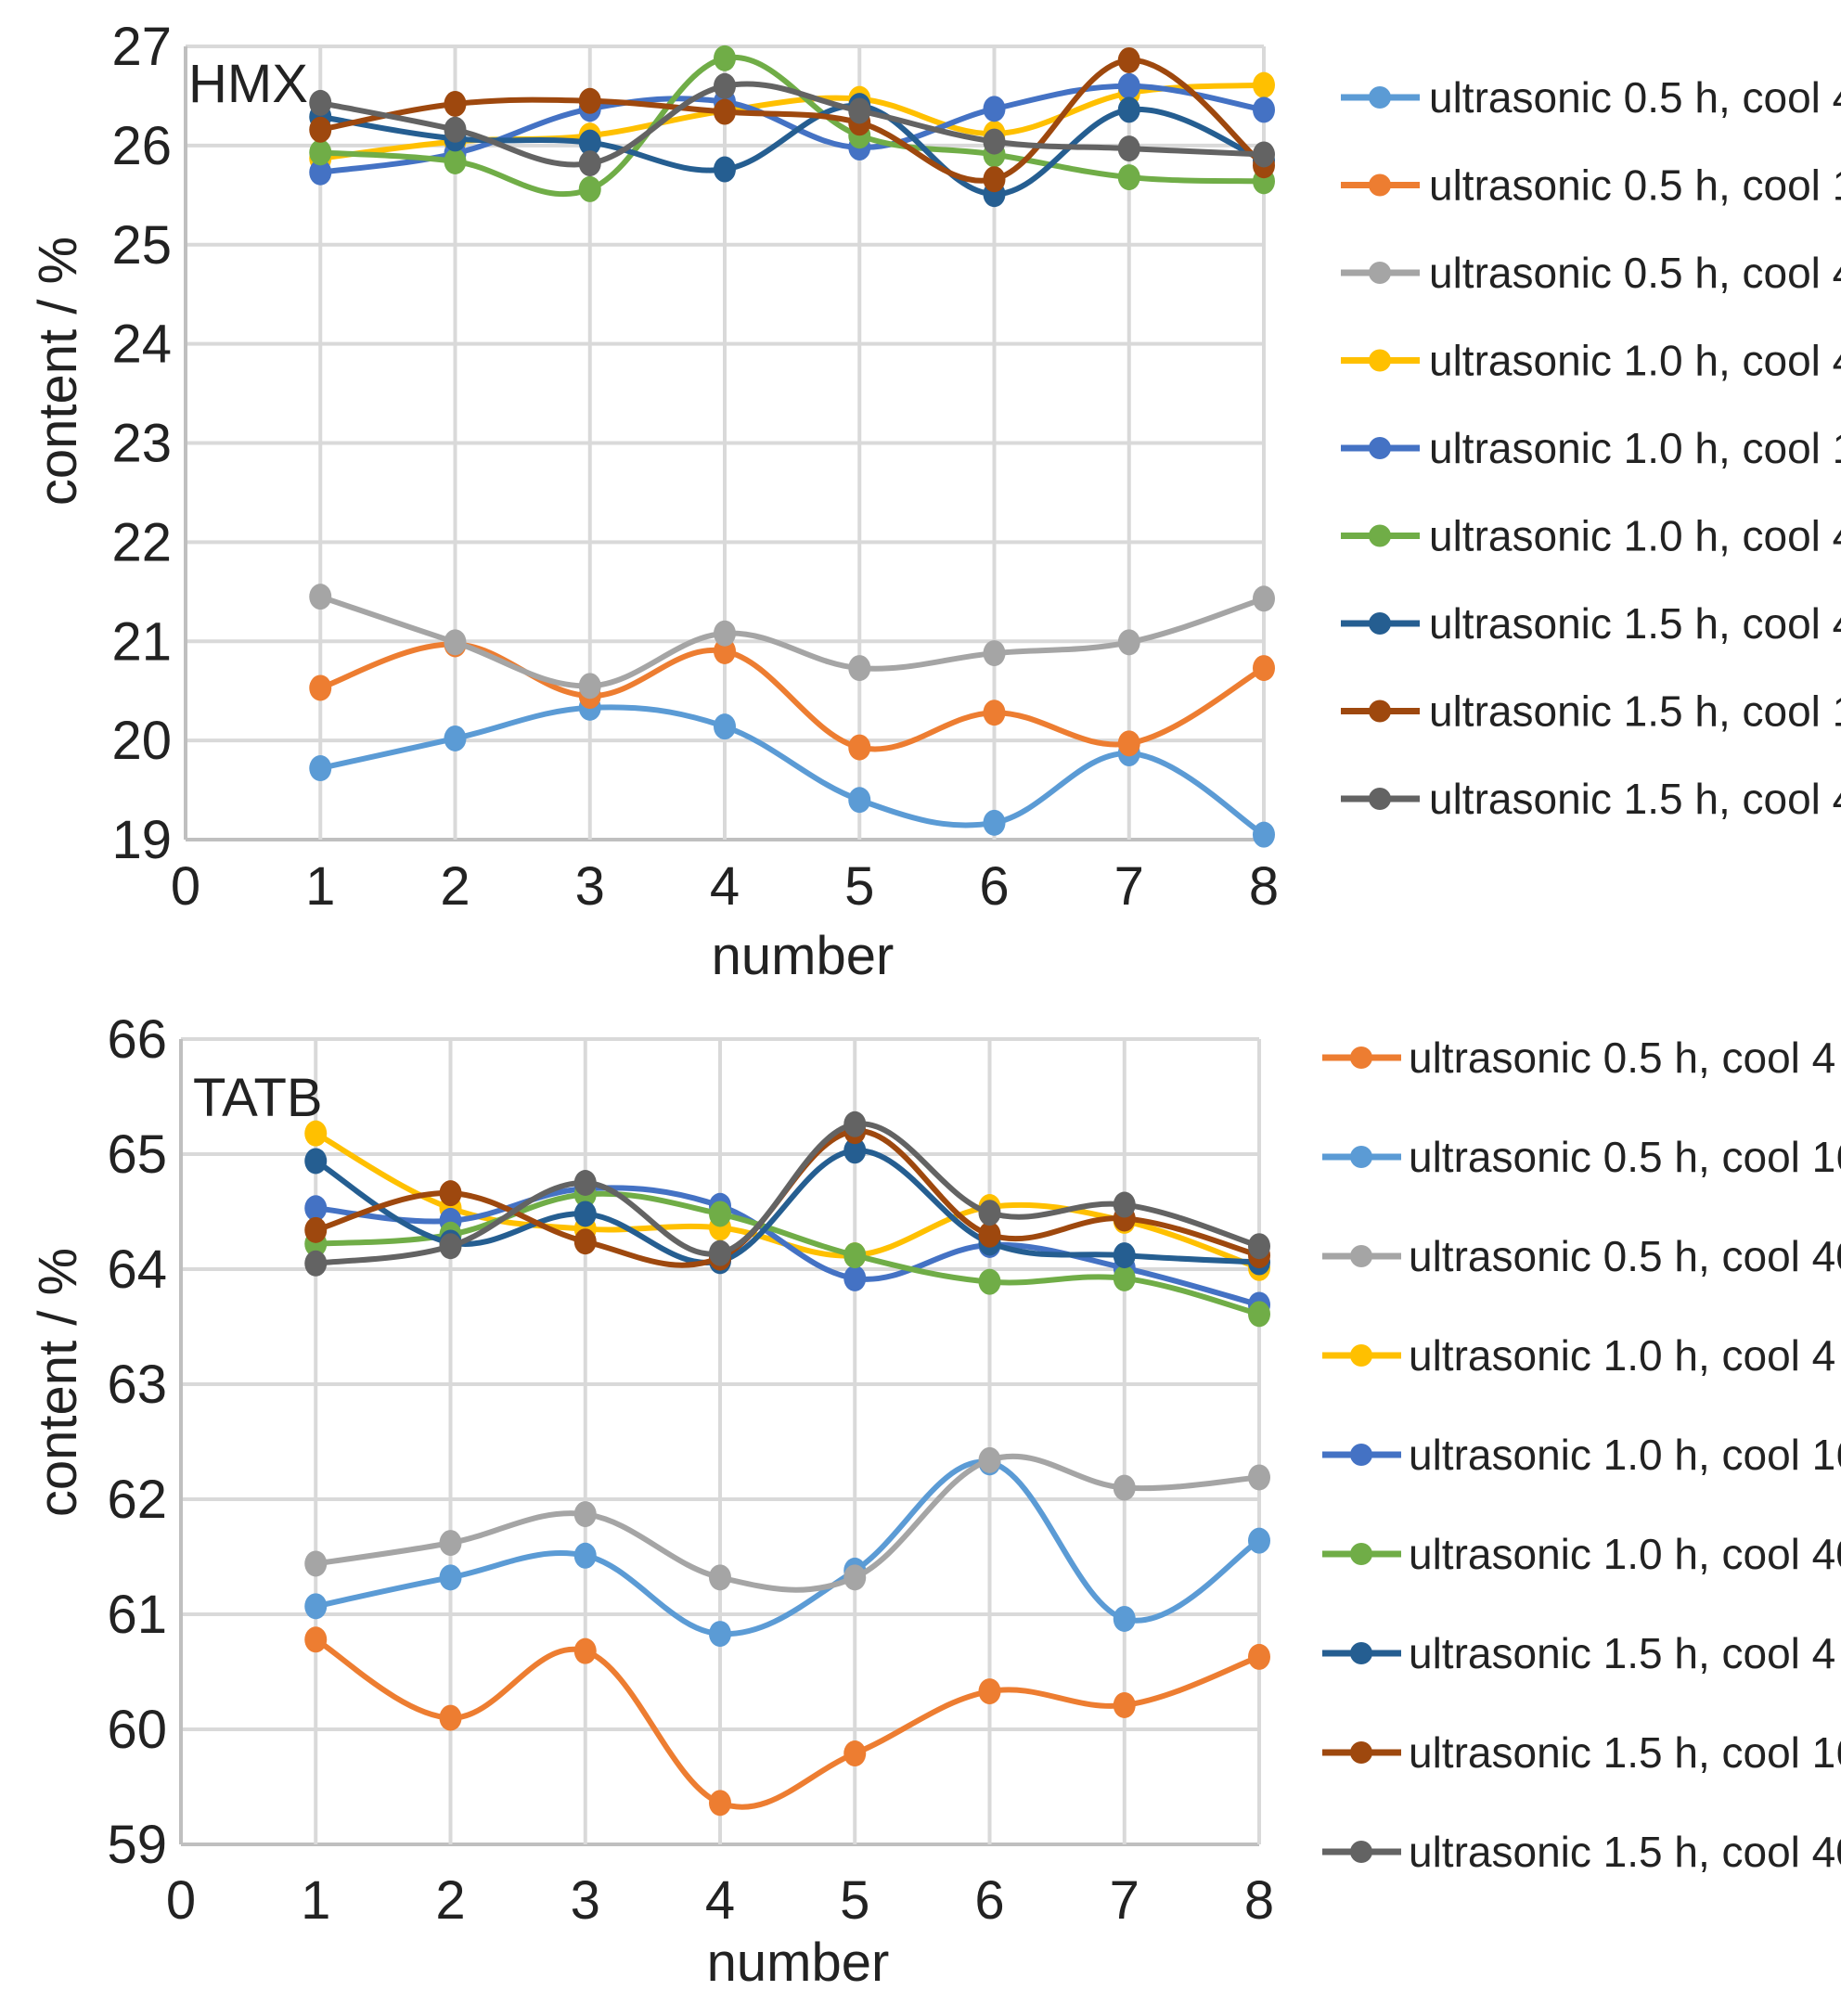 The height and width of the screenshot is (2016, 1841). Describe the element at coordinates (1129, 886) in the screenshot. I see `hmx-x-tick-label: 7` at that location.